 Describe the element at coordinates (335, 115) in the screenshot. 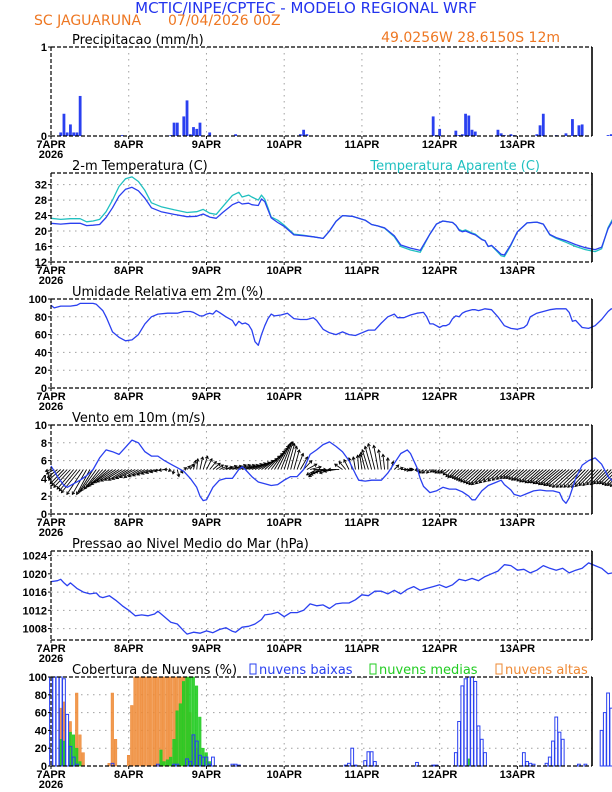

I see `precip-data` at that location.